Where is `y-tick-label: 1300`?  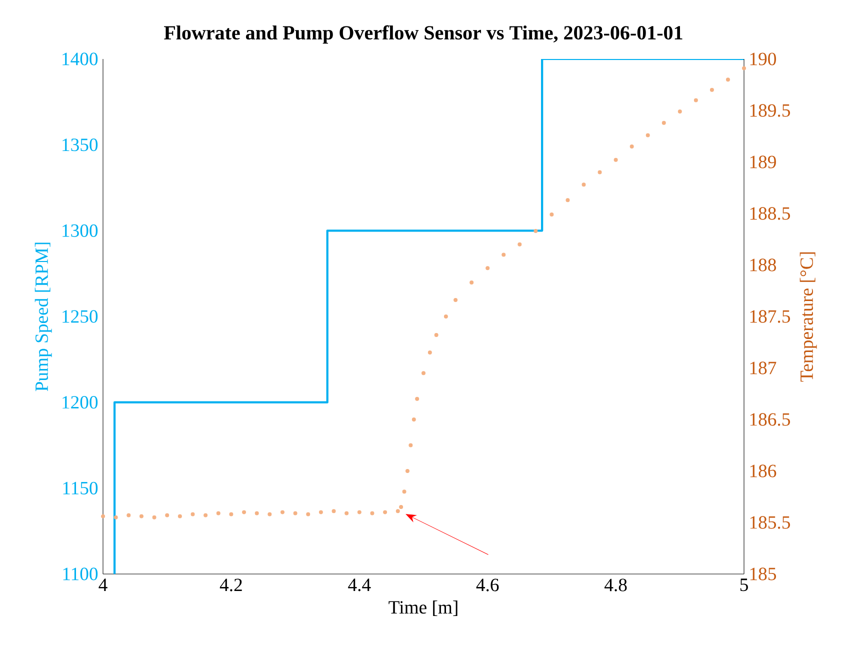 y-tick-label: 1300 is located at coordinates (80, 230).